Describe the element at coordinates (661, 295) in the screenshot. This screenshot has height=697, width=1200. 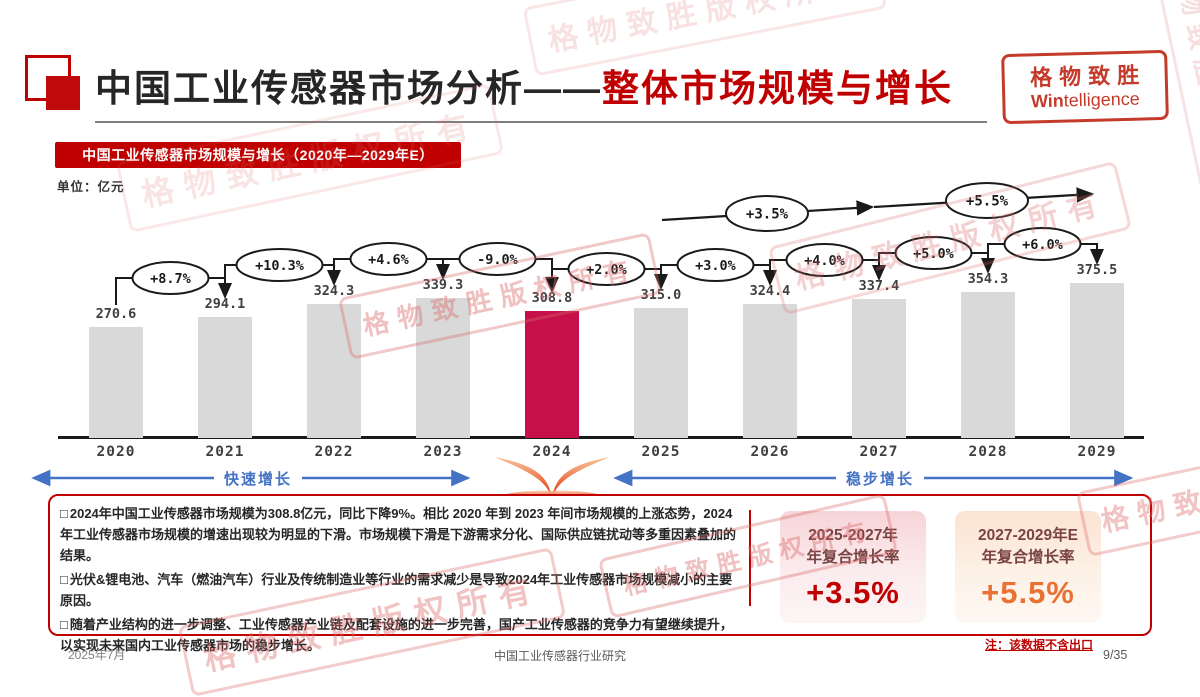
I see `bar-value-2025: 315.0` at that location.